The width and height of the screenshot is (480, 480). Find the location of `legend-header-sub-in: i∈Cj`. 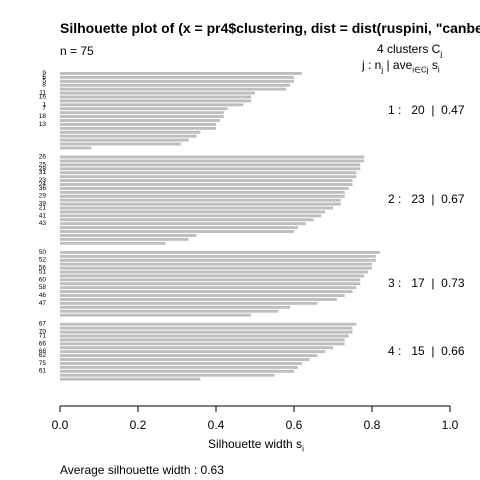

legend-header-sub-in: i∈Cj is located at coordinates (420, 70).